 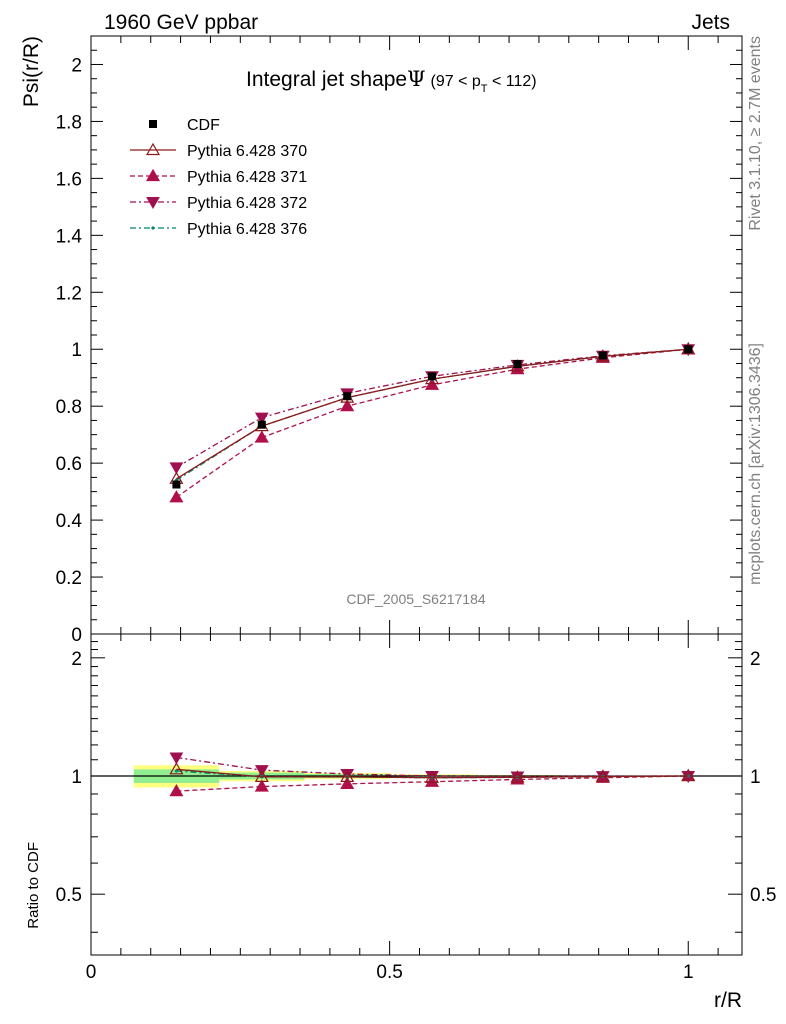 What do you see at coordinates (247, 229) in the screenshot?
I see `legend-label: Pythia 6.428 376` at bounding box center [247, 229].